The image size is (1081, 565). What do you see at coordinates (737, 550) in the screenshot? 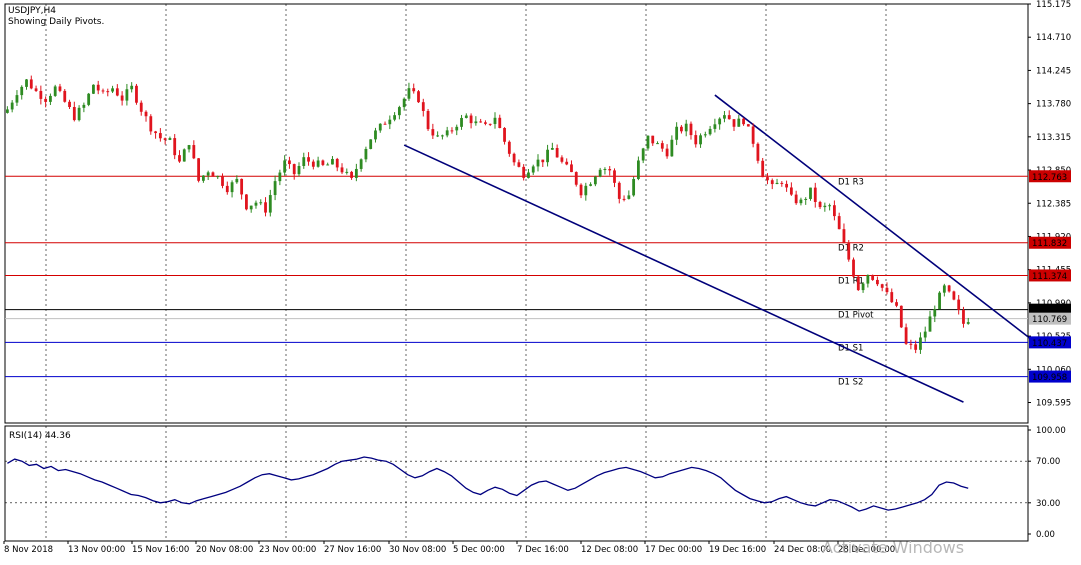
I see `time-tick-label: 19 Dec 16:00` at bounding box center [737, 550].